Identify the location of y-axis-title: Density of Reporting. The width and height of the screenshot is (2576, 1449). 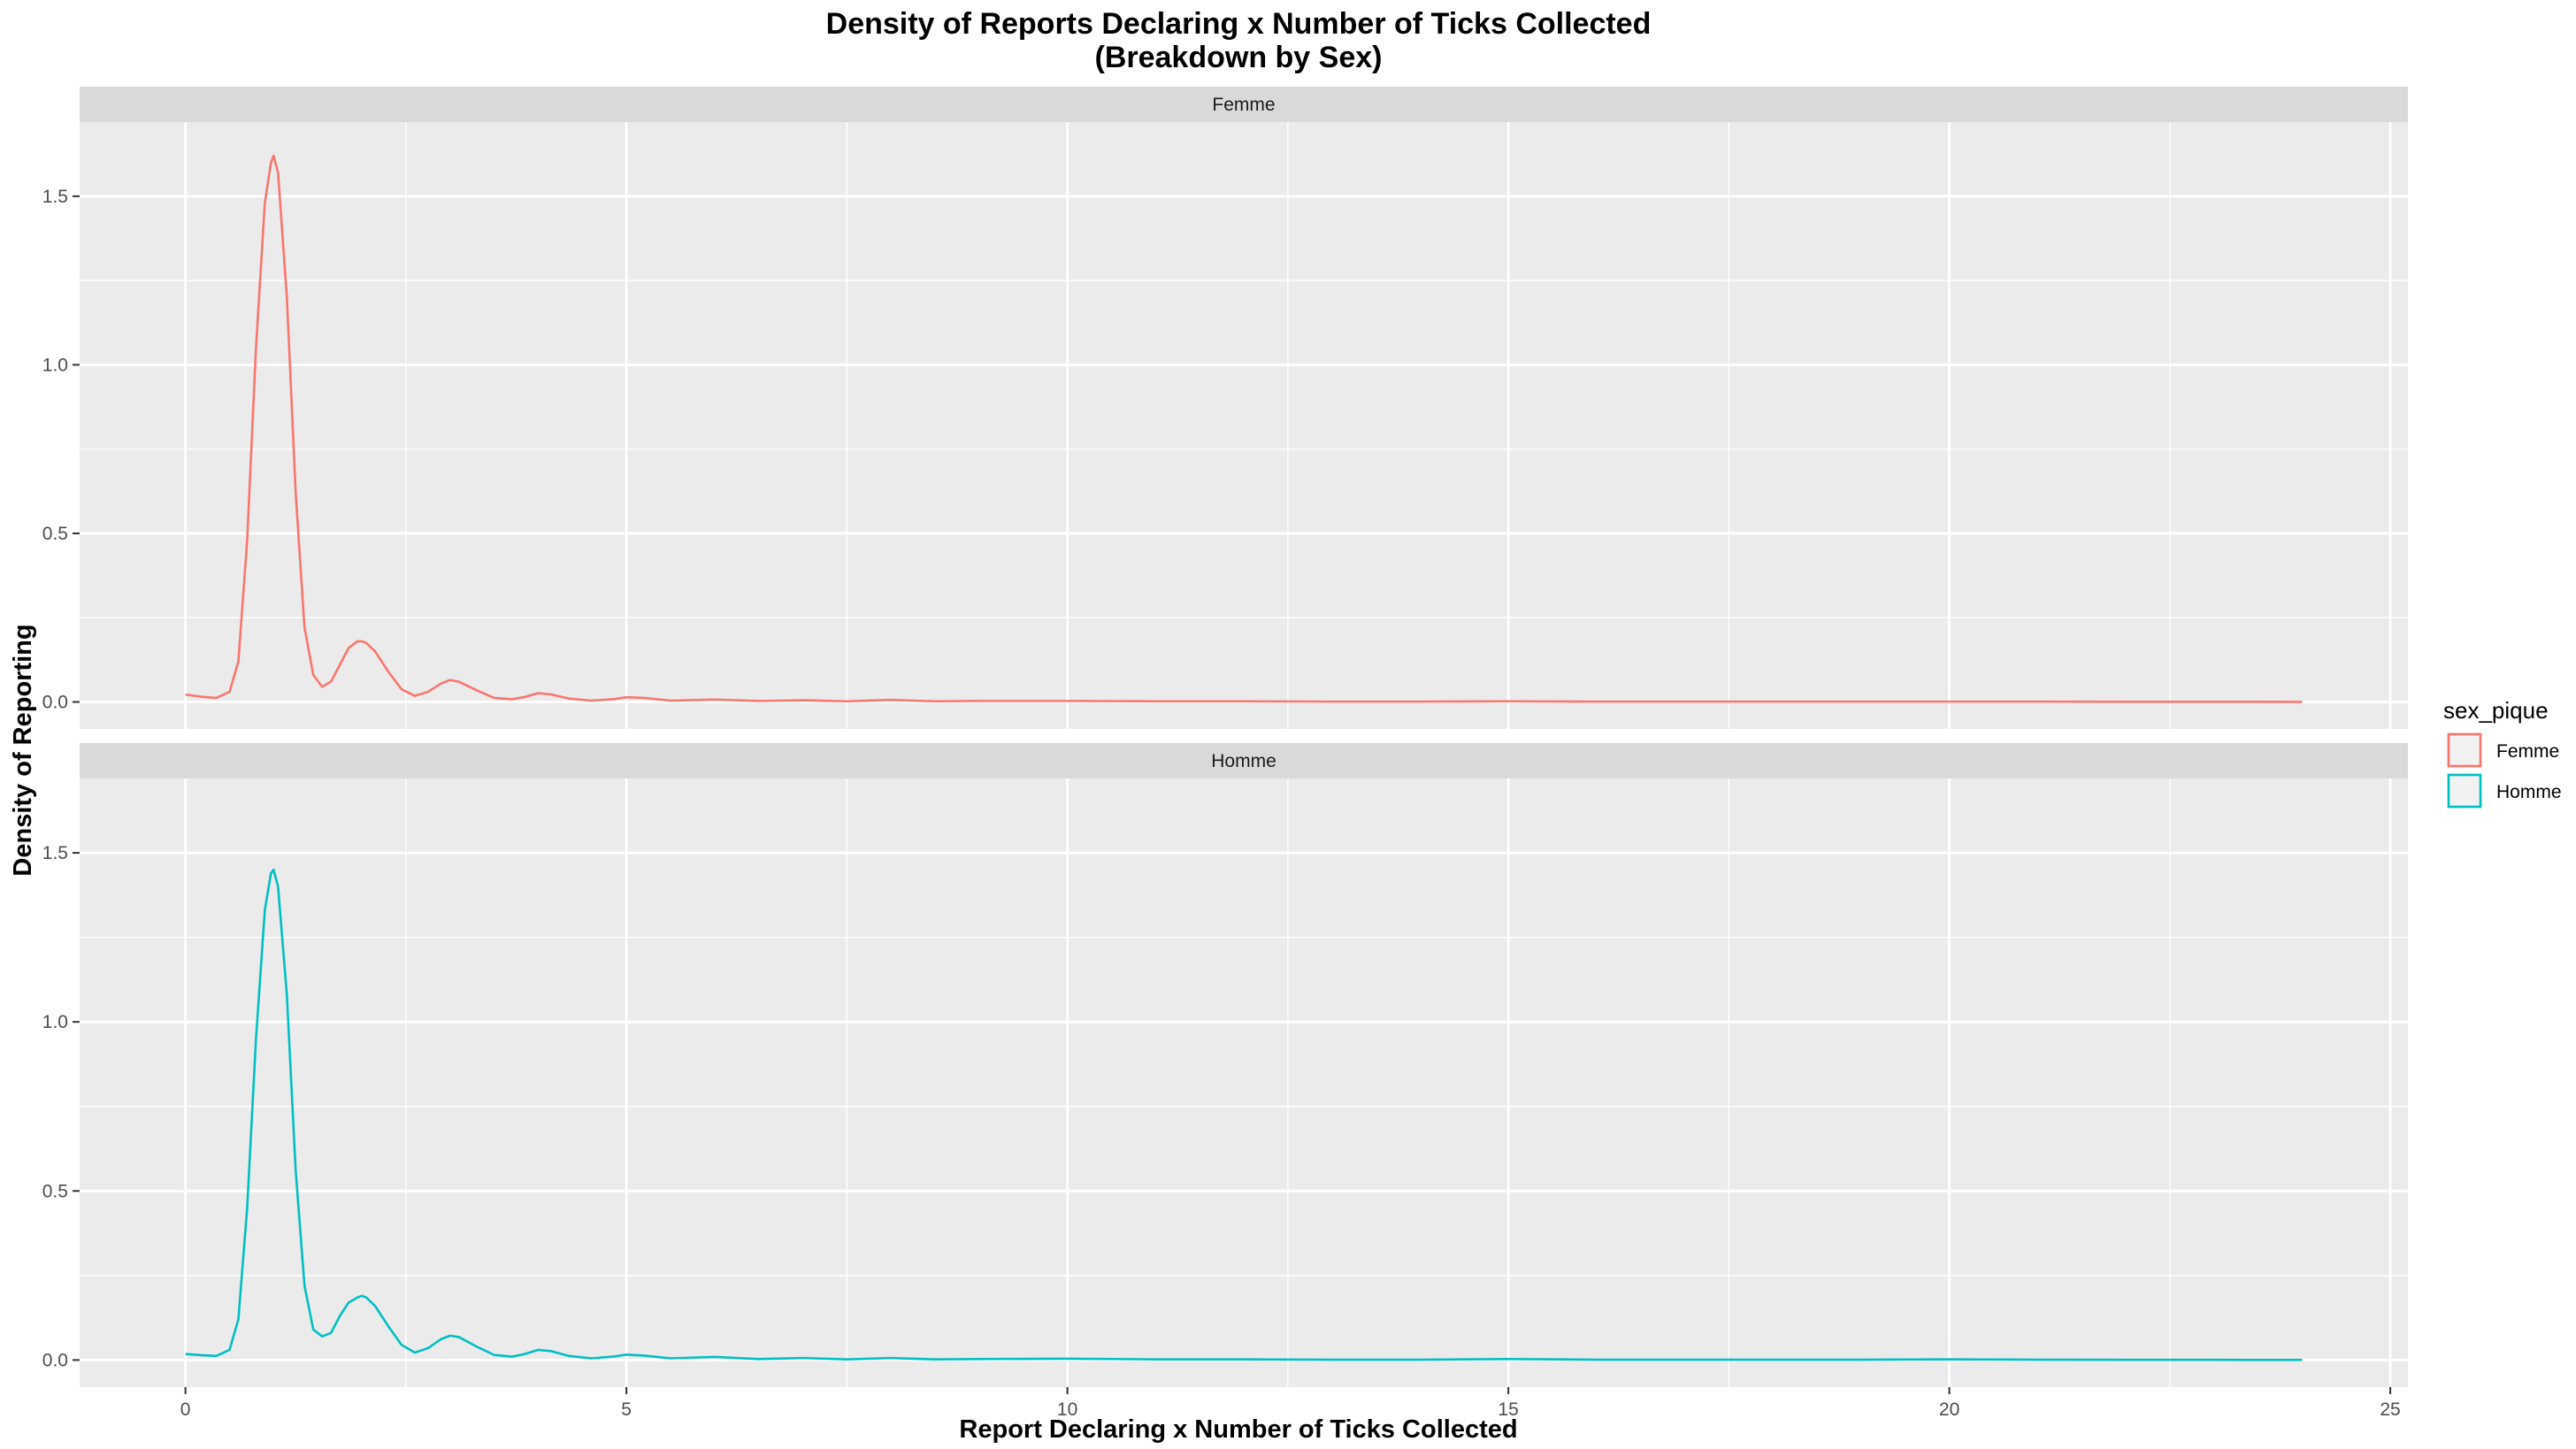
(23, 750).